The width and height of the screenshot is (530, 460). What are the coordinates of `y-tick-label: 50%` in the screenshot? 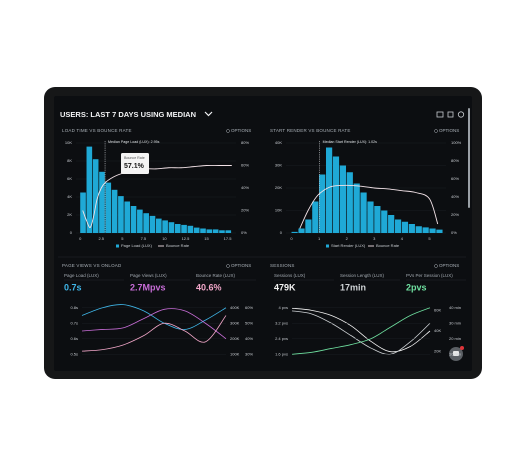 It's located at (249, 322).